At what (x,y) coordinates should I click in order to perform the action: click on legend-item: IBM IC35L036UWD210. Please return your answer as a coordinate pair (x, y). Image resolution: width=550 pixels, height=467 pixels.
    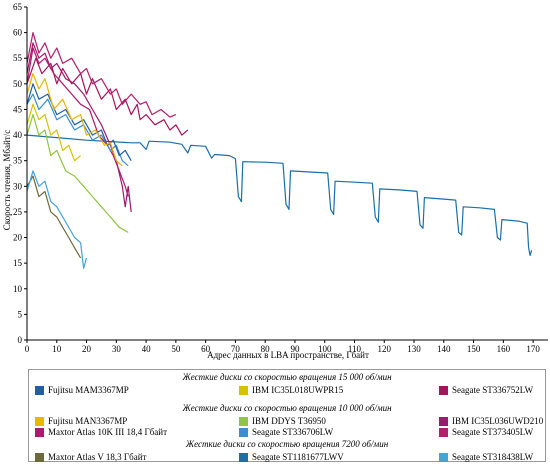
    Looking at the image, I should click on (491, 421).